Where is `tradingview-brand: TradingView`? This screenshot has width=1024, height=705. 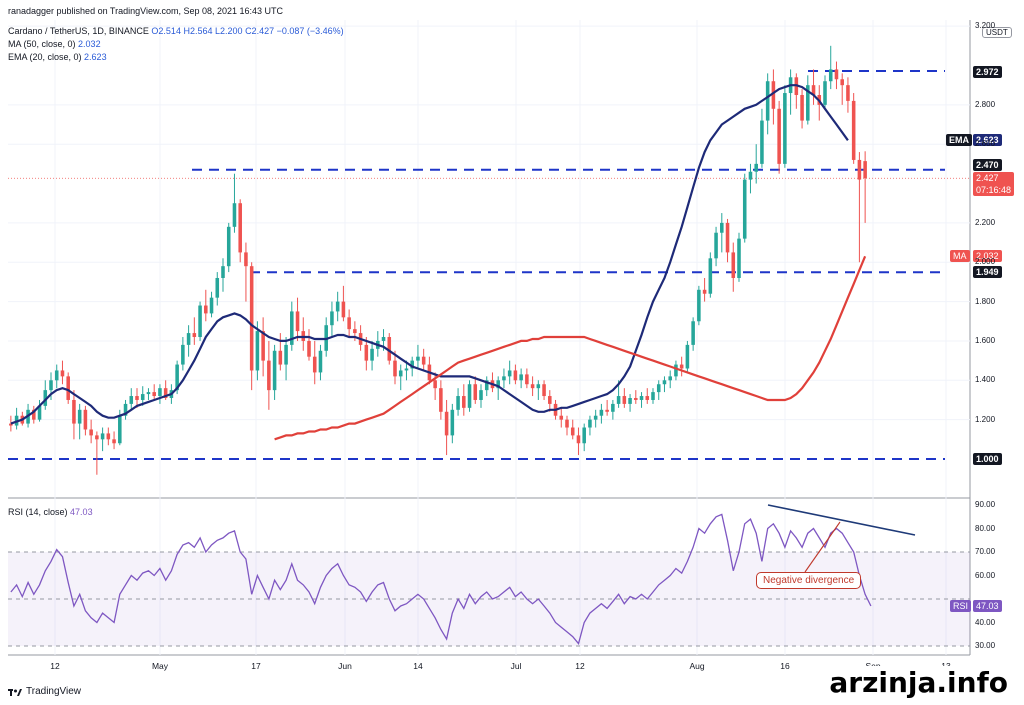 tradingview-brand: TradingView is located at coordinates (54, 691).